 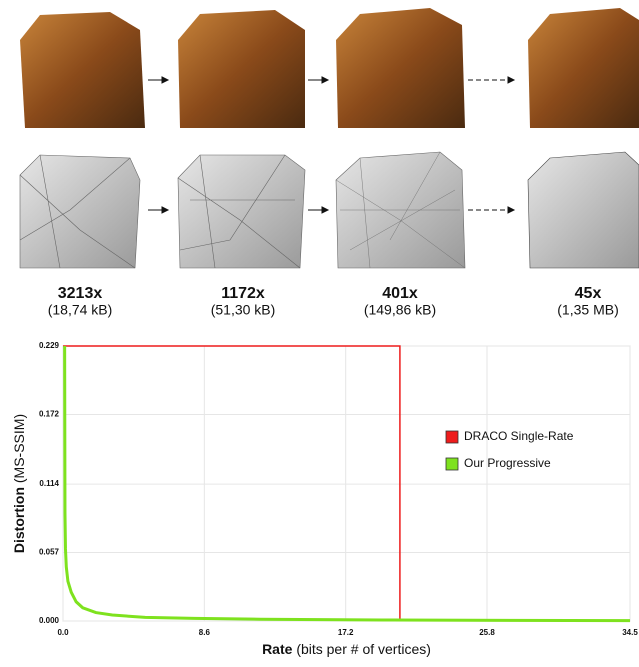 I want to click on x-tick-label: 8.6, so click(x=205, y=632).